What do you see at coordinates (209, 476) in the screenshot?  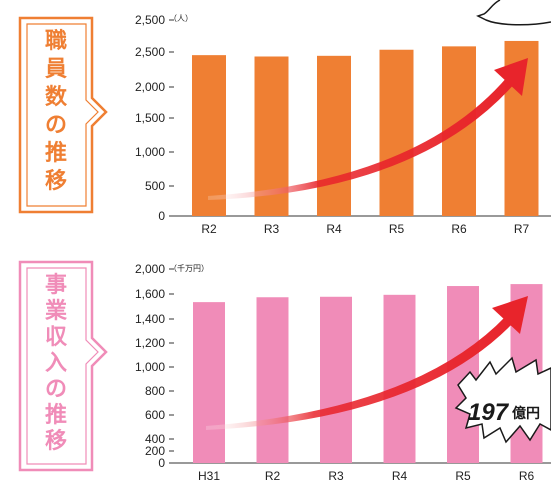 I see `x-tick-label: H31` at bounding box center [209, 476].